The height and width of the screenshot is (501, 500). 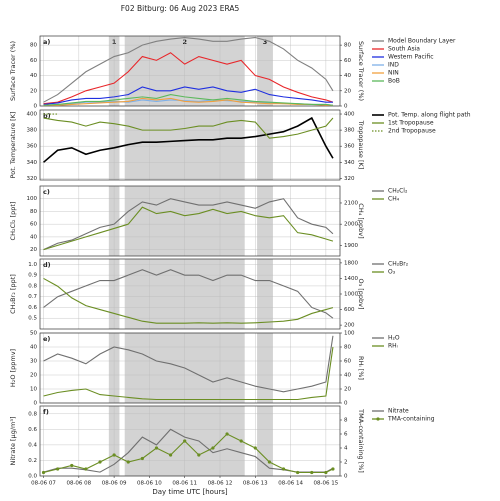 What do you see at coordinates (32, 297) in the screenshot?
I see `y-tick-label: 0.7` at bounding box center [32, 297].